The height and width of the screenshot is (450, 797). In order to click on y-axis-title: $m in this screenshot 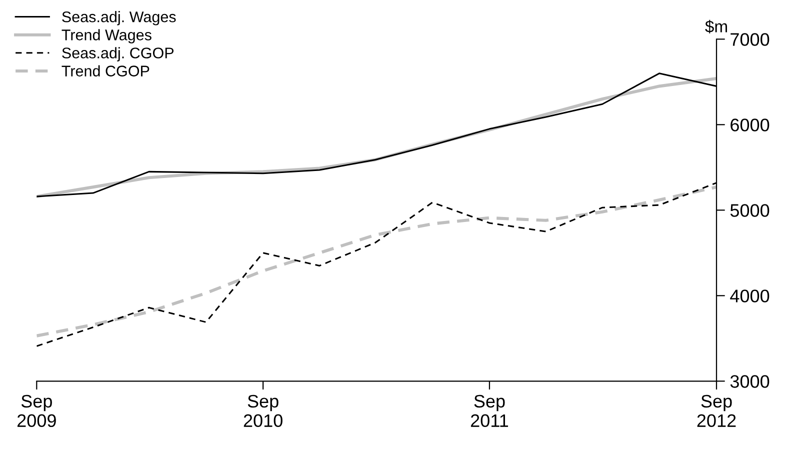, I will do `click(716, 27)`.